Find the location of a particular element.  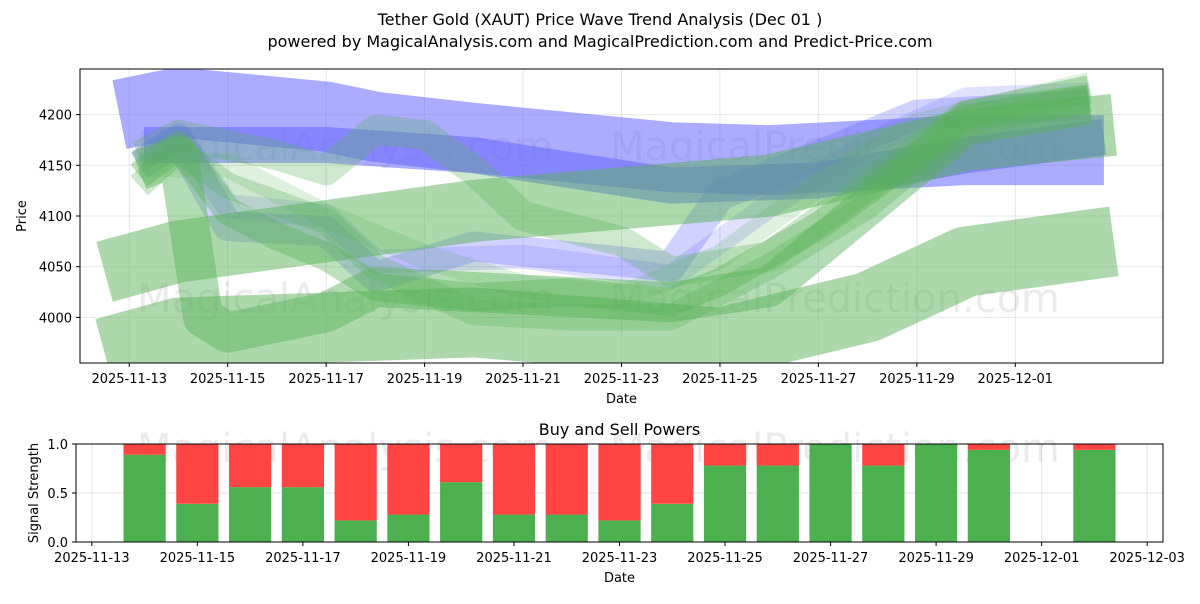

y-tick-label: 1.0 is located at coordinates (57, 445).